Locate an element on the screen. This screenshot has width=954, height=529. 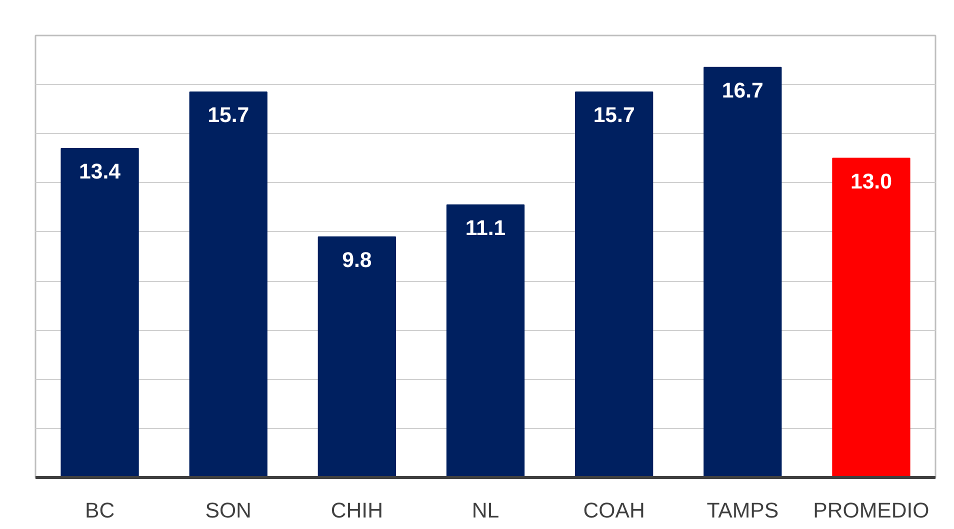
x-tick-label: NL is located at coordinates (486, 510).